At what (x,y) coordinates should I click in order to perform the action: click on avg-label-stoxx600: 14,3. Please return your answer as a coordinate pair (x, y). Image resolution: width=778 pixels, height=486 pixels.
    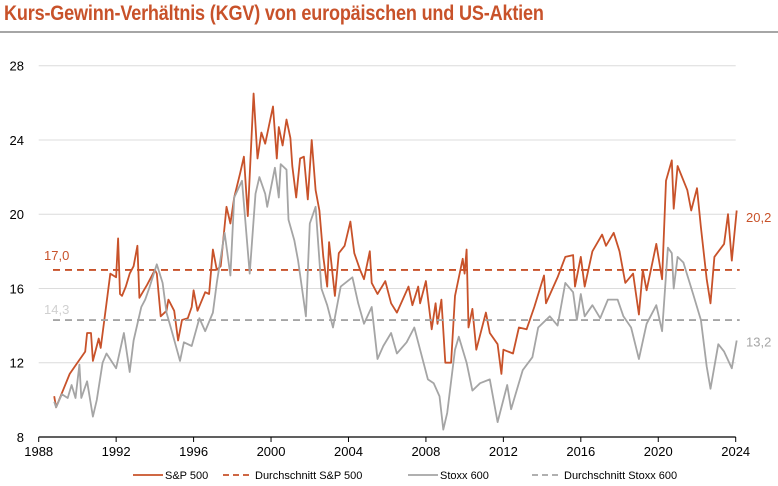
    Looking at the image, I should click on (56, 309).